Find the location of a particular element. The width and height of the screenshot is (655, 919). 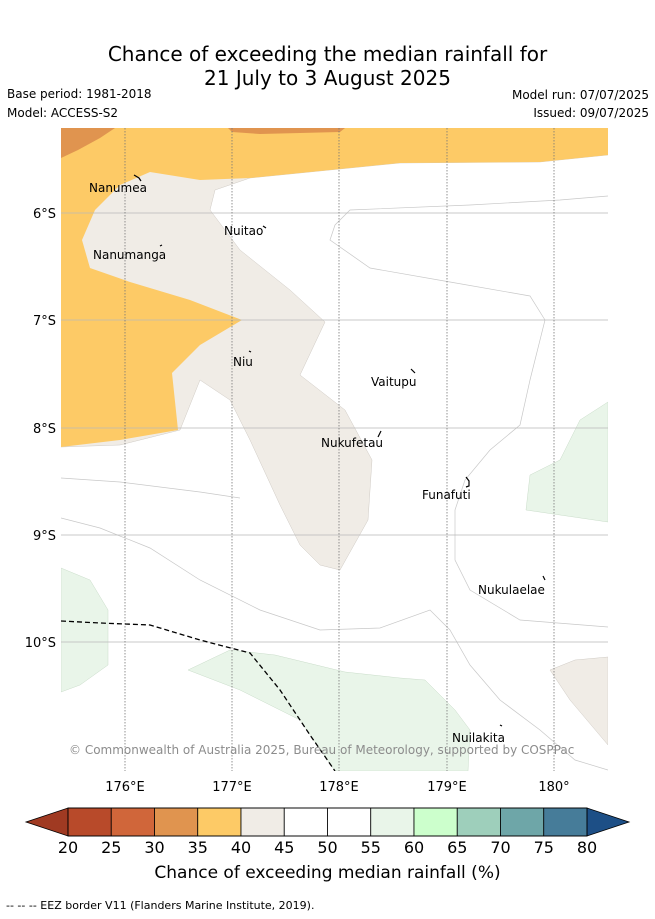

green-region-east is located at coordinates (566, 462).